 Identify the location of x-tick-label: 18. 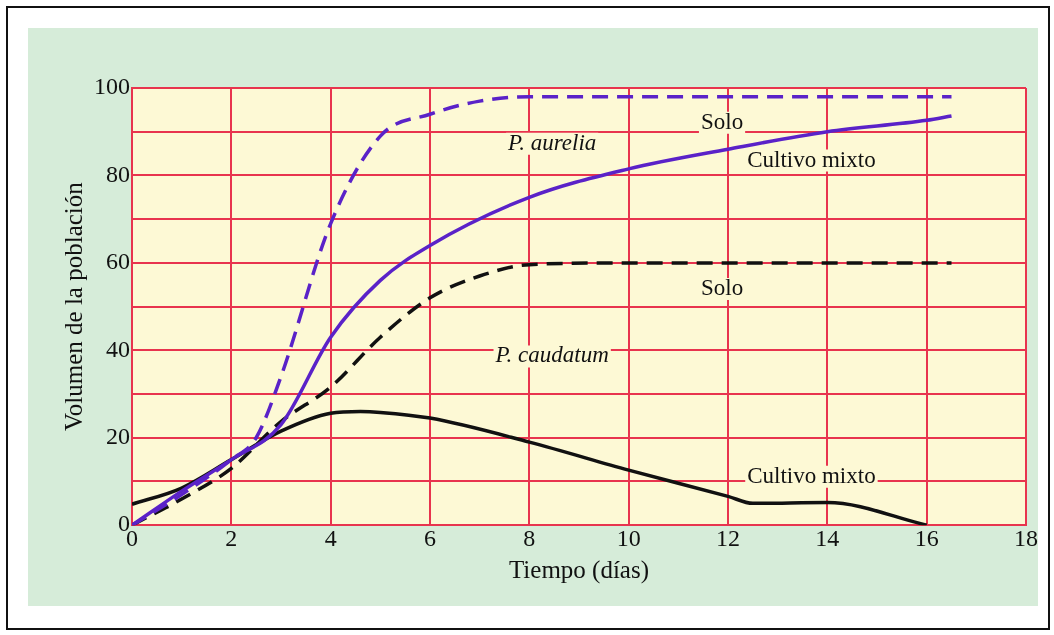
(1026, 537).